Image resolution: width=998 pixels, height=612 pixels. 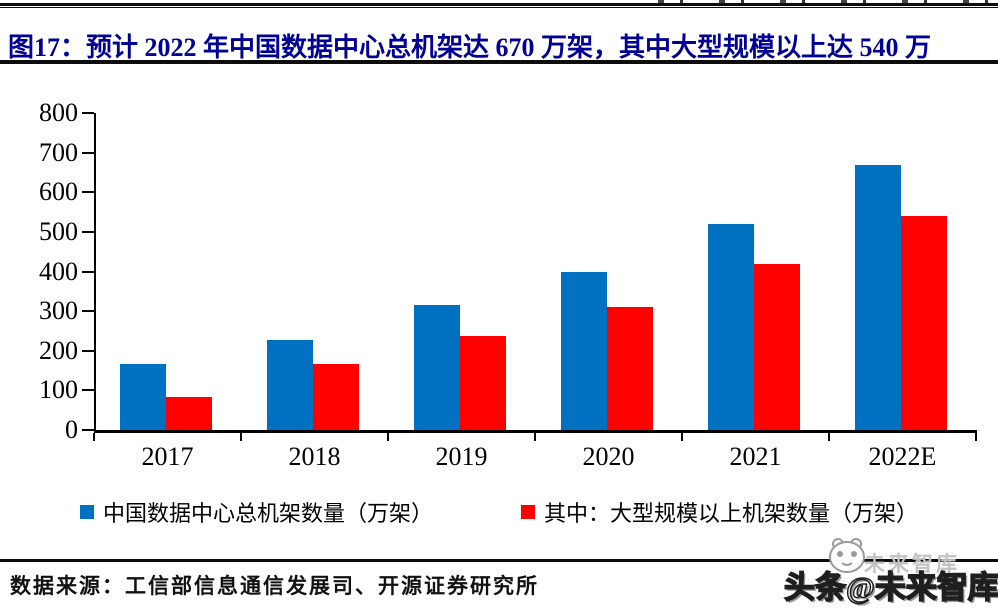 I want to click on y-axis-tick-label: 800, so click(x=58, y=112).